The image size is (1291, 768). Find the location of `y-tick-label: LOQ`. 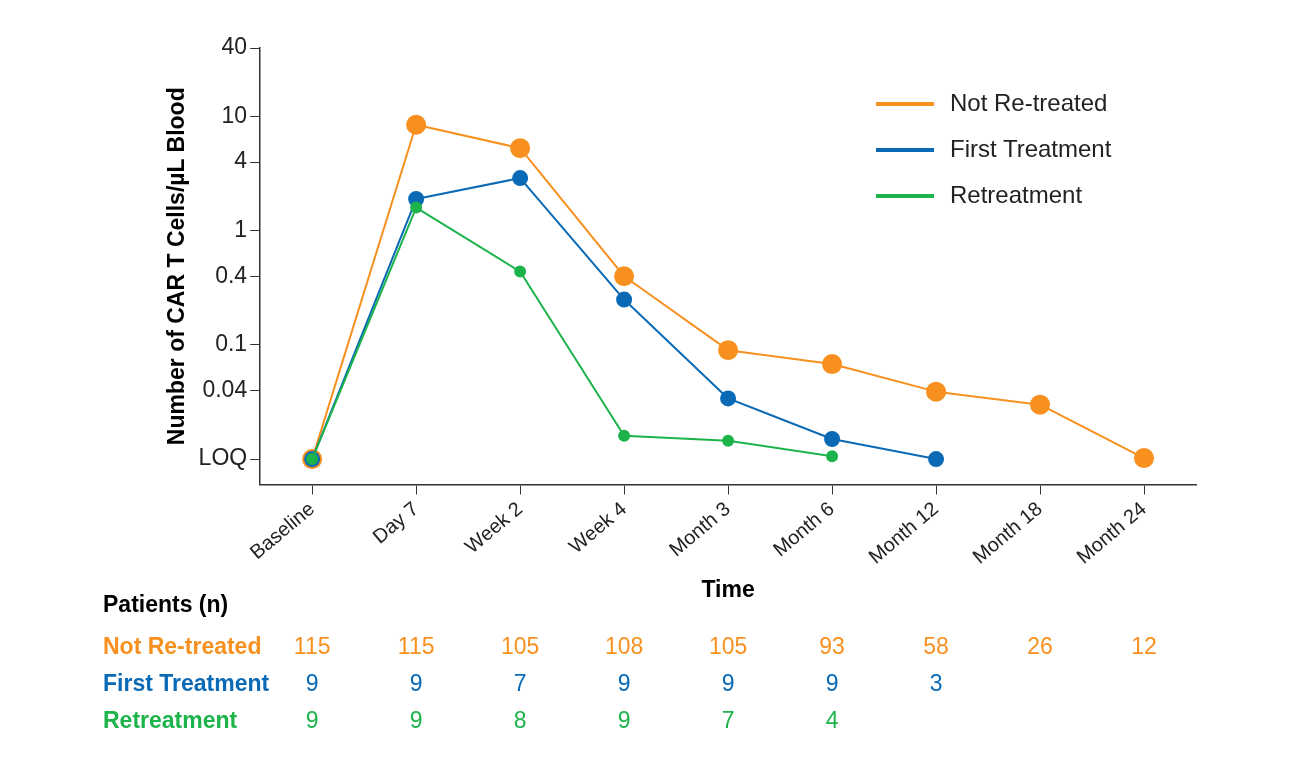

y-tick-label: LOQ is located at coordinates (223, 457).